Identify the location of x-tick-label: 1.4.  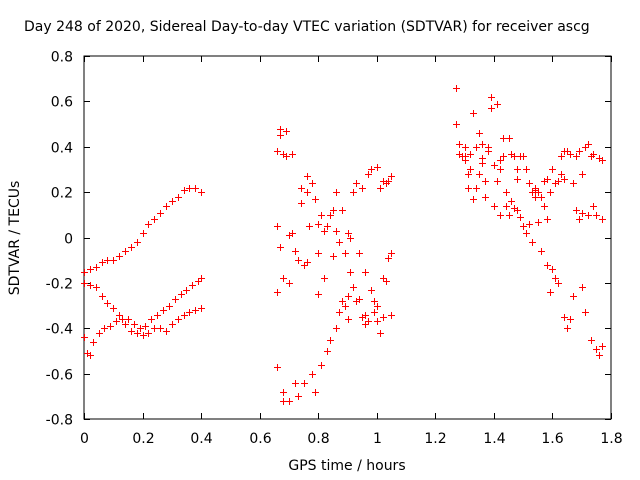
(494, 439).